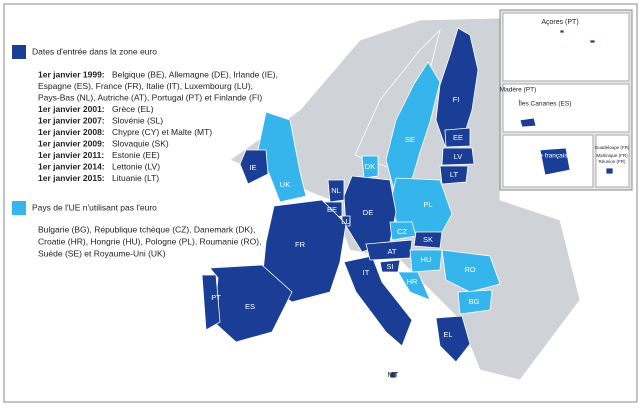 The image size is (643, 417). I want to click on country-label: IE, so click(252, 167).